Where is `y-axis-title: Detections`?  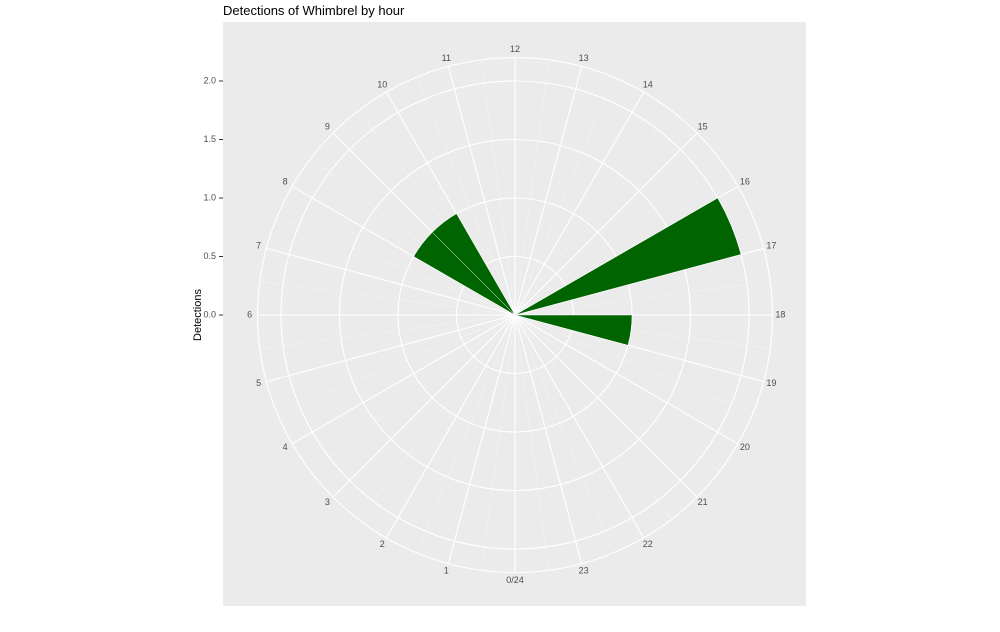 y-axis-title: Detections is located at coordinates (198, 315).